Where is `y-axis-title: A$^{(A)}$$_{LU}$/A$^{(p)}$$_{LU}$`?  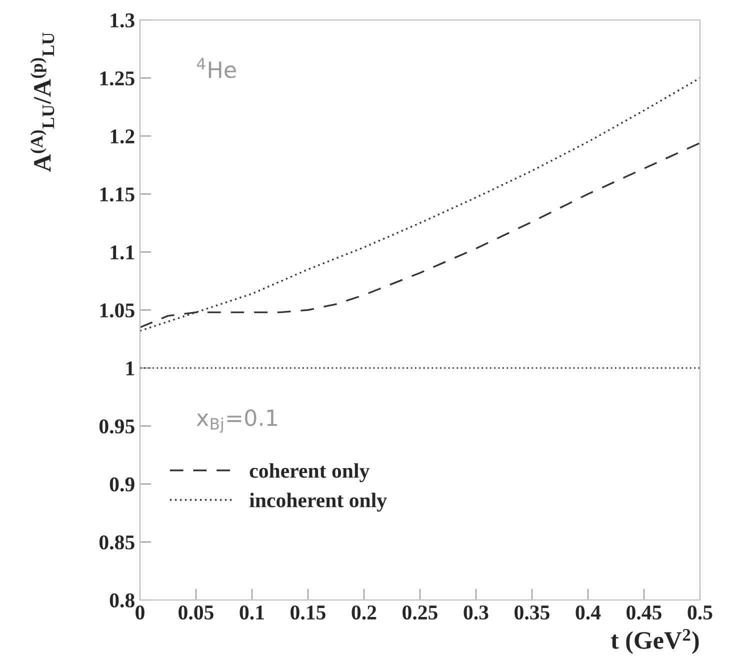
y-axis-title: A$^{(A)}$$_{LU}$/A$^{(p)}$$_{LU}$ is located at coordinates (42, 102).